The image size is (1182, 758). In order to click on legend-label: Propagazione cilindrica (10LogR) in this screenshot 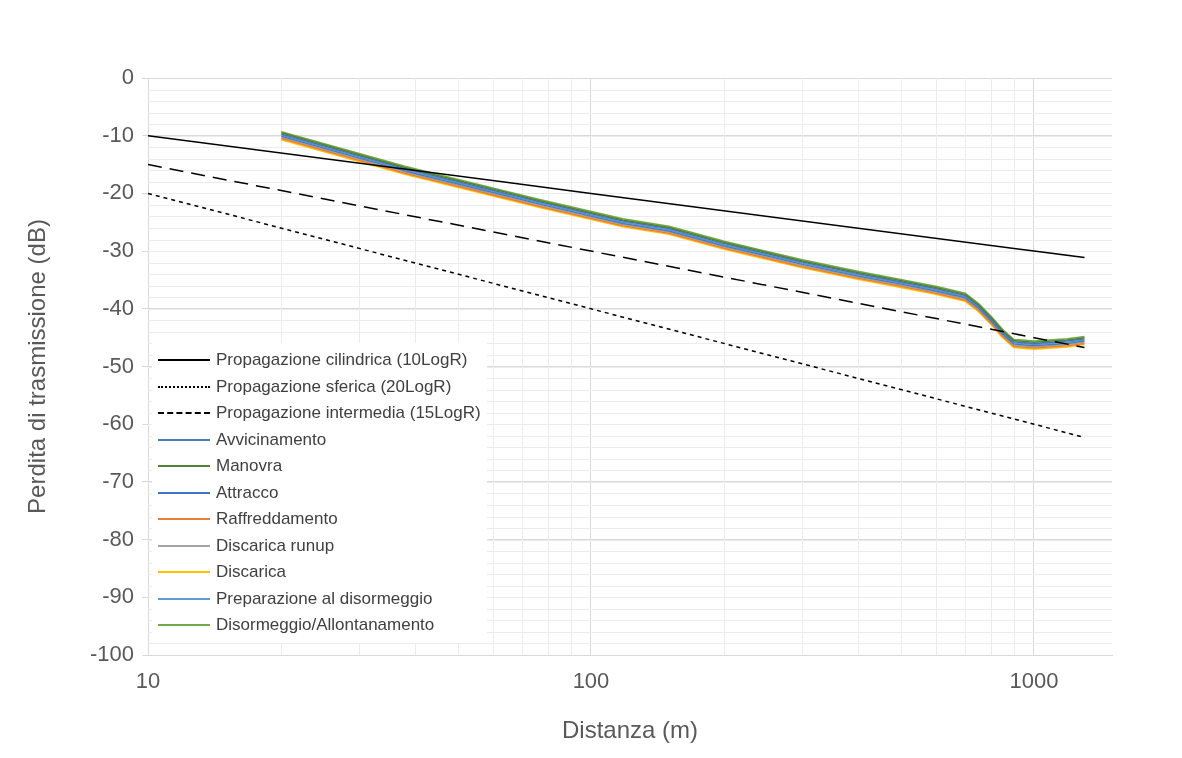, I will do `click(342, 360)`.